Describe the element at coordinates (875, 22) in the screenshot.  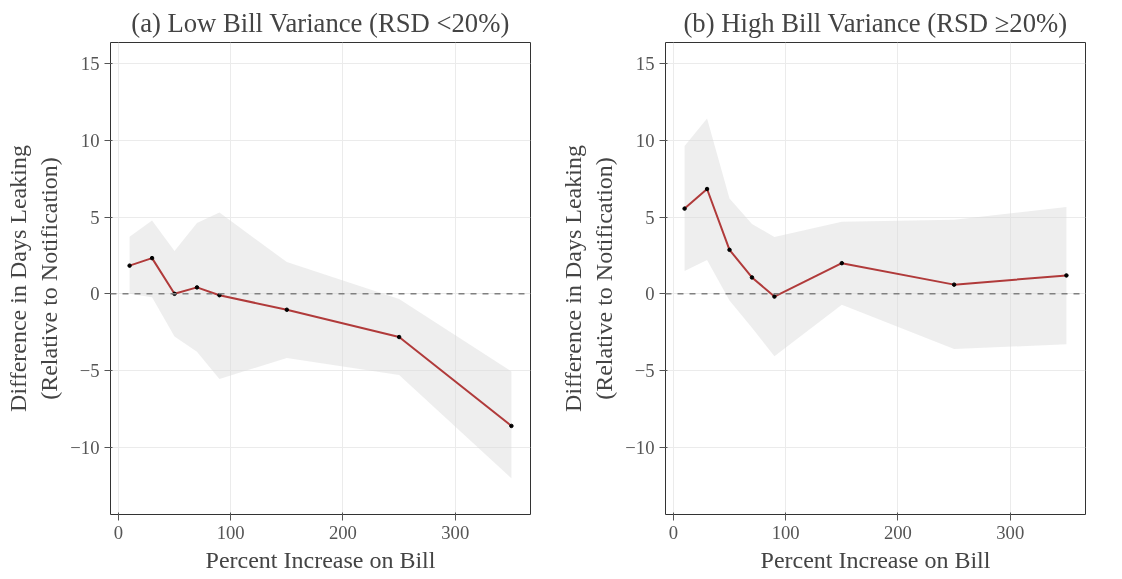
I see `chart-title: (b) High Bill Variance (RSD ≥20%)` at that location.